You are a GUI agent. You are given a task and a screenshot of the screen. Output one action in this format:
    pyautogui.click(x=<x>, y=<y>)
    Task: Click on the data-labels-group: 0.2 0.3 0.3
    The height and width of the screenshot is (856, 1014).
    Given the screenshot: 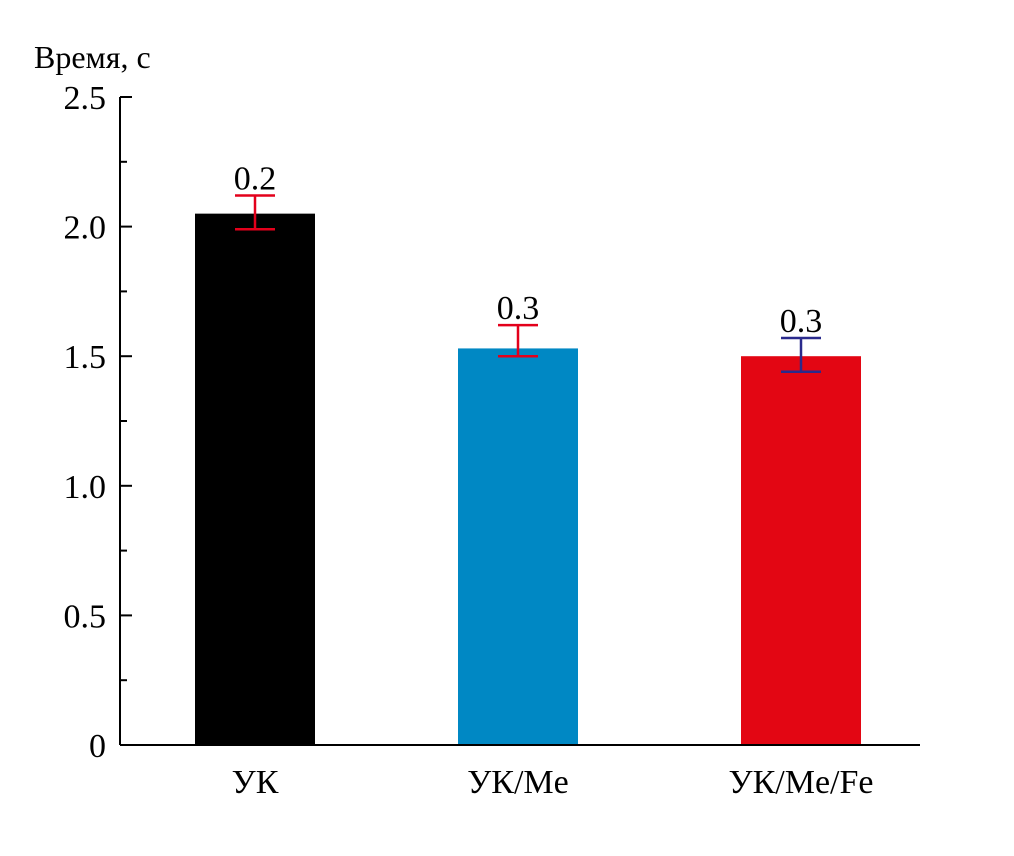 What is the action you would take?
    pyautogui.click(x=528, y=250)
    